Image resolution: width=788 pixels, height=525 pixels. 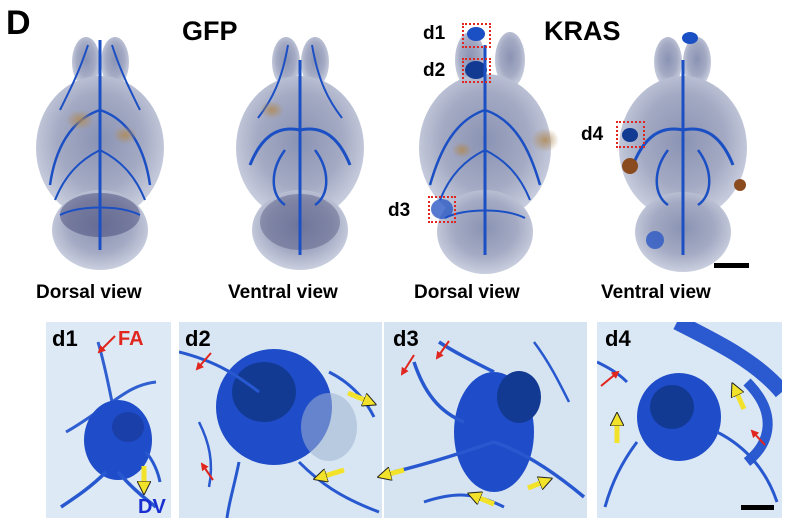 What do you see at coordinates (152, 507) in the screenshot?
I see `dv-label: DV` at bounding box center [152, 507].